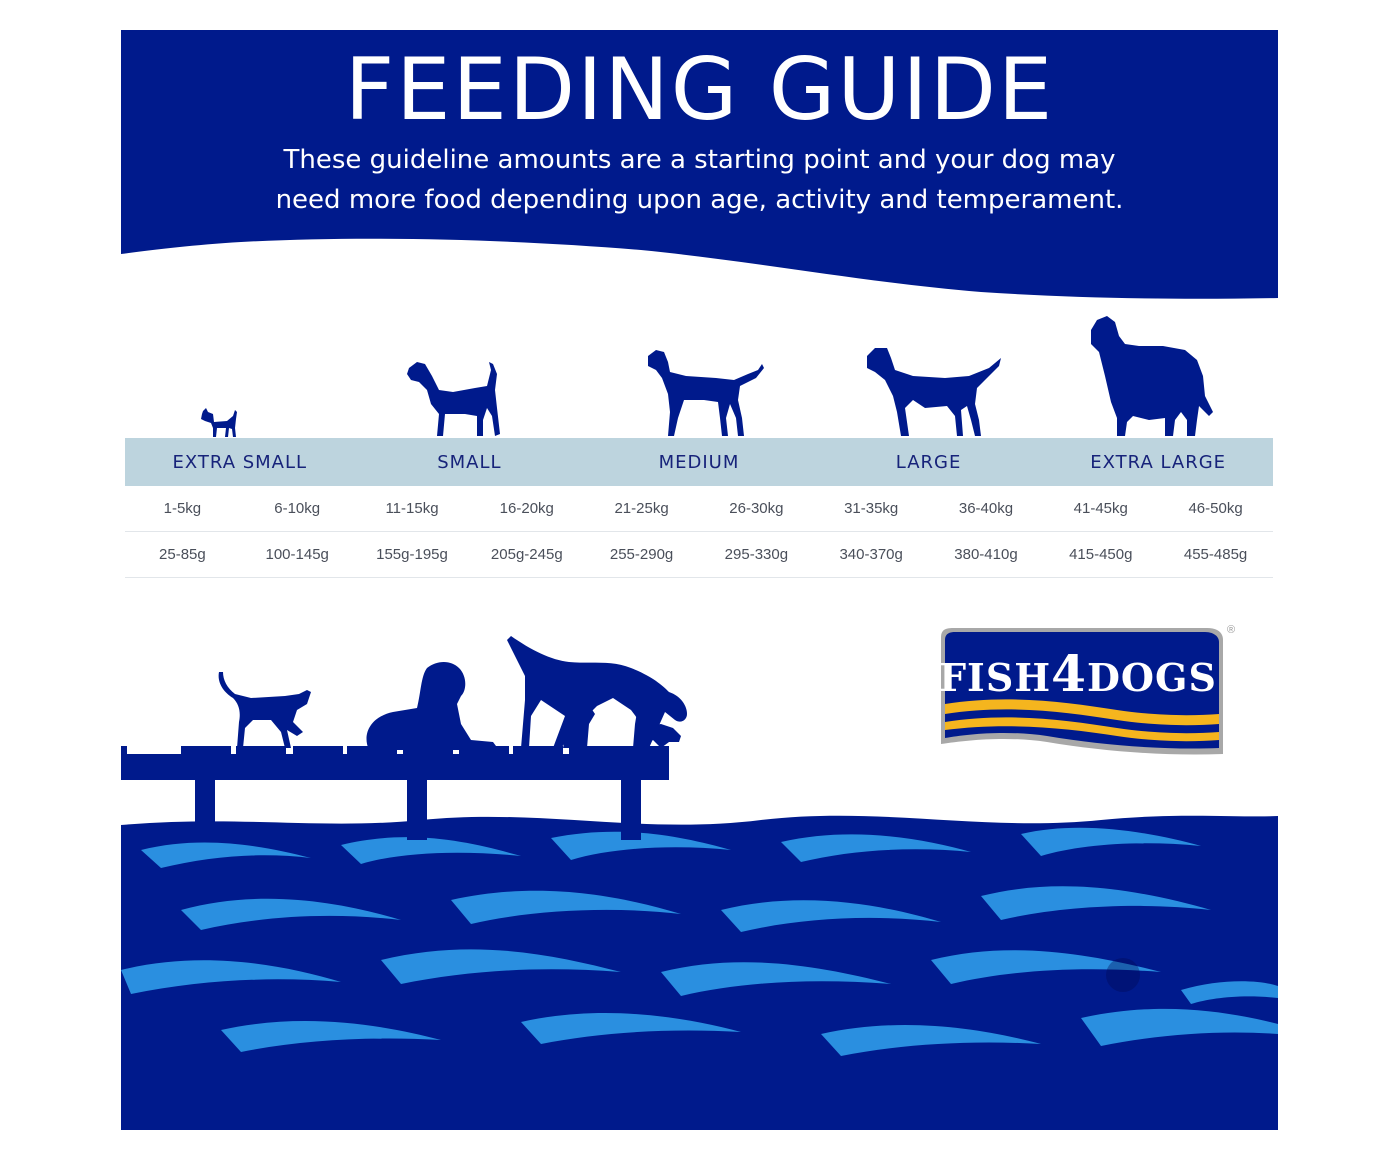 This screenshot has height=1160, width=1400. I want to click on large-dog-icon, so click(934, 392).